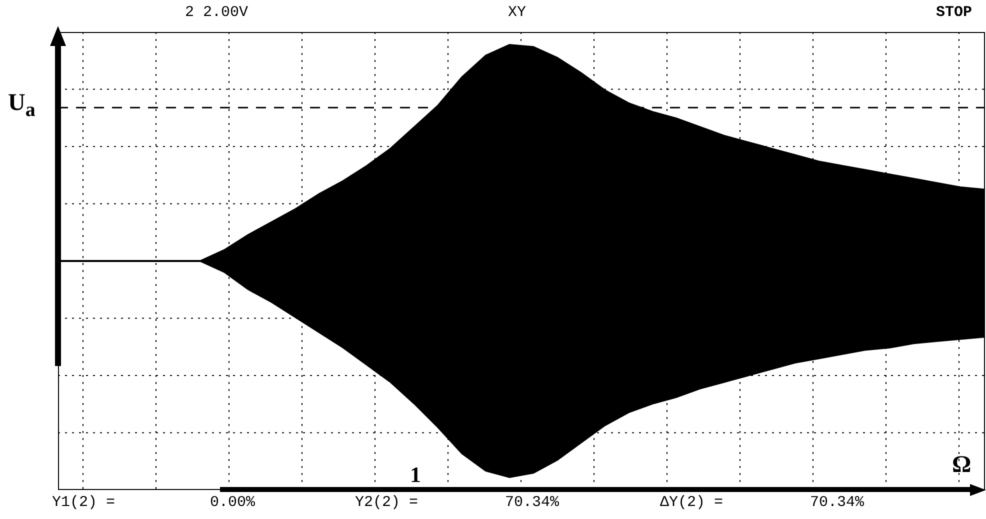  What do you see at coordinates (954, 13) in the screenshot?
I see `text: STOP` at bounding box center [954, 13].